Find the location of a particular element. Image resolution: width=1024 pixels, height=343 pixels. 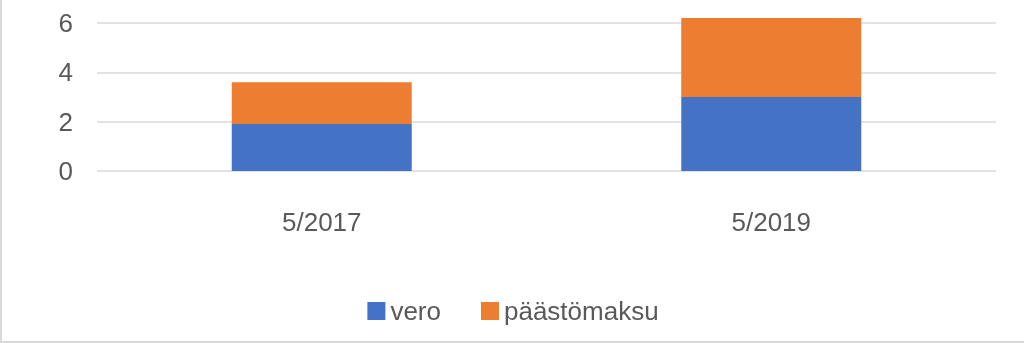

y-tick-label: 2 is located at coordinates (65, 121).